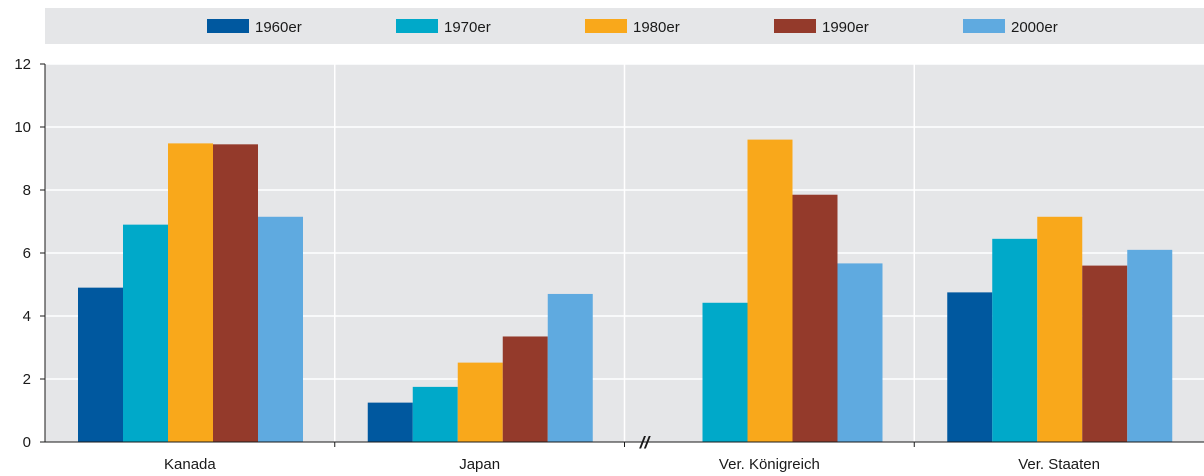 The height and width of the screenshot is (476, 1204). What do you see at coordinates (479, 464) in the screenshot?
I see `category-label: Japan` at bounding box center [479, 464].